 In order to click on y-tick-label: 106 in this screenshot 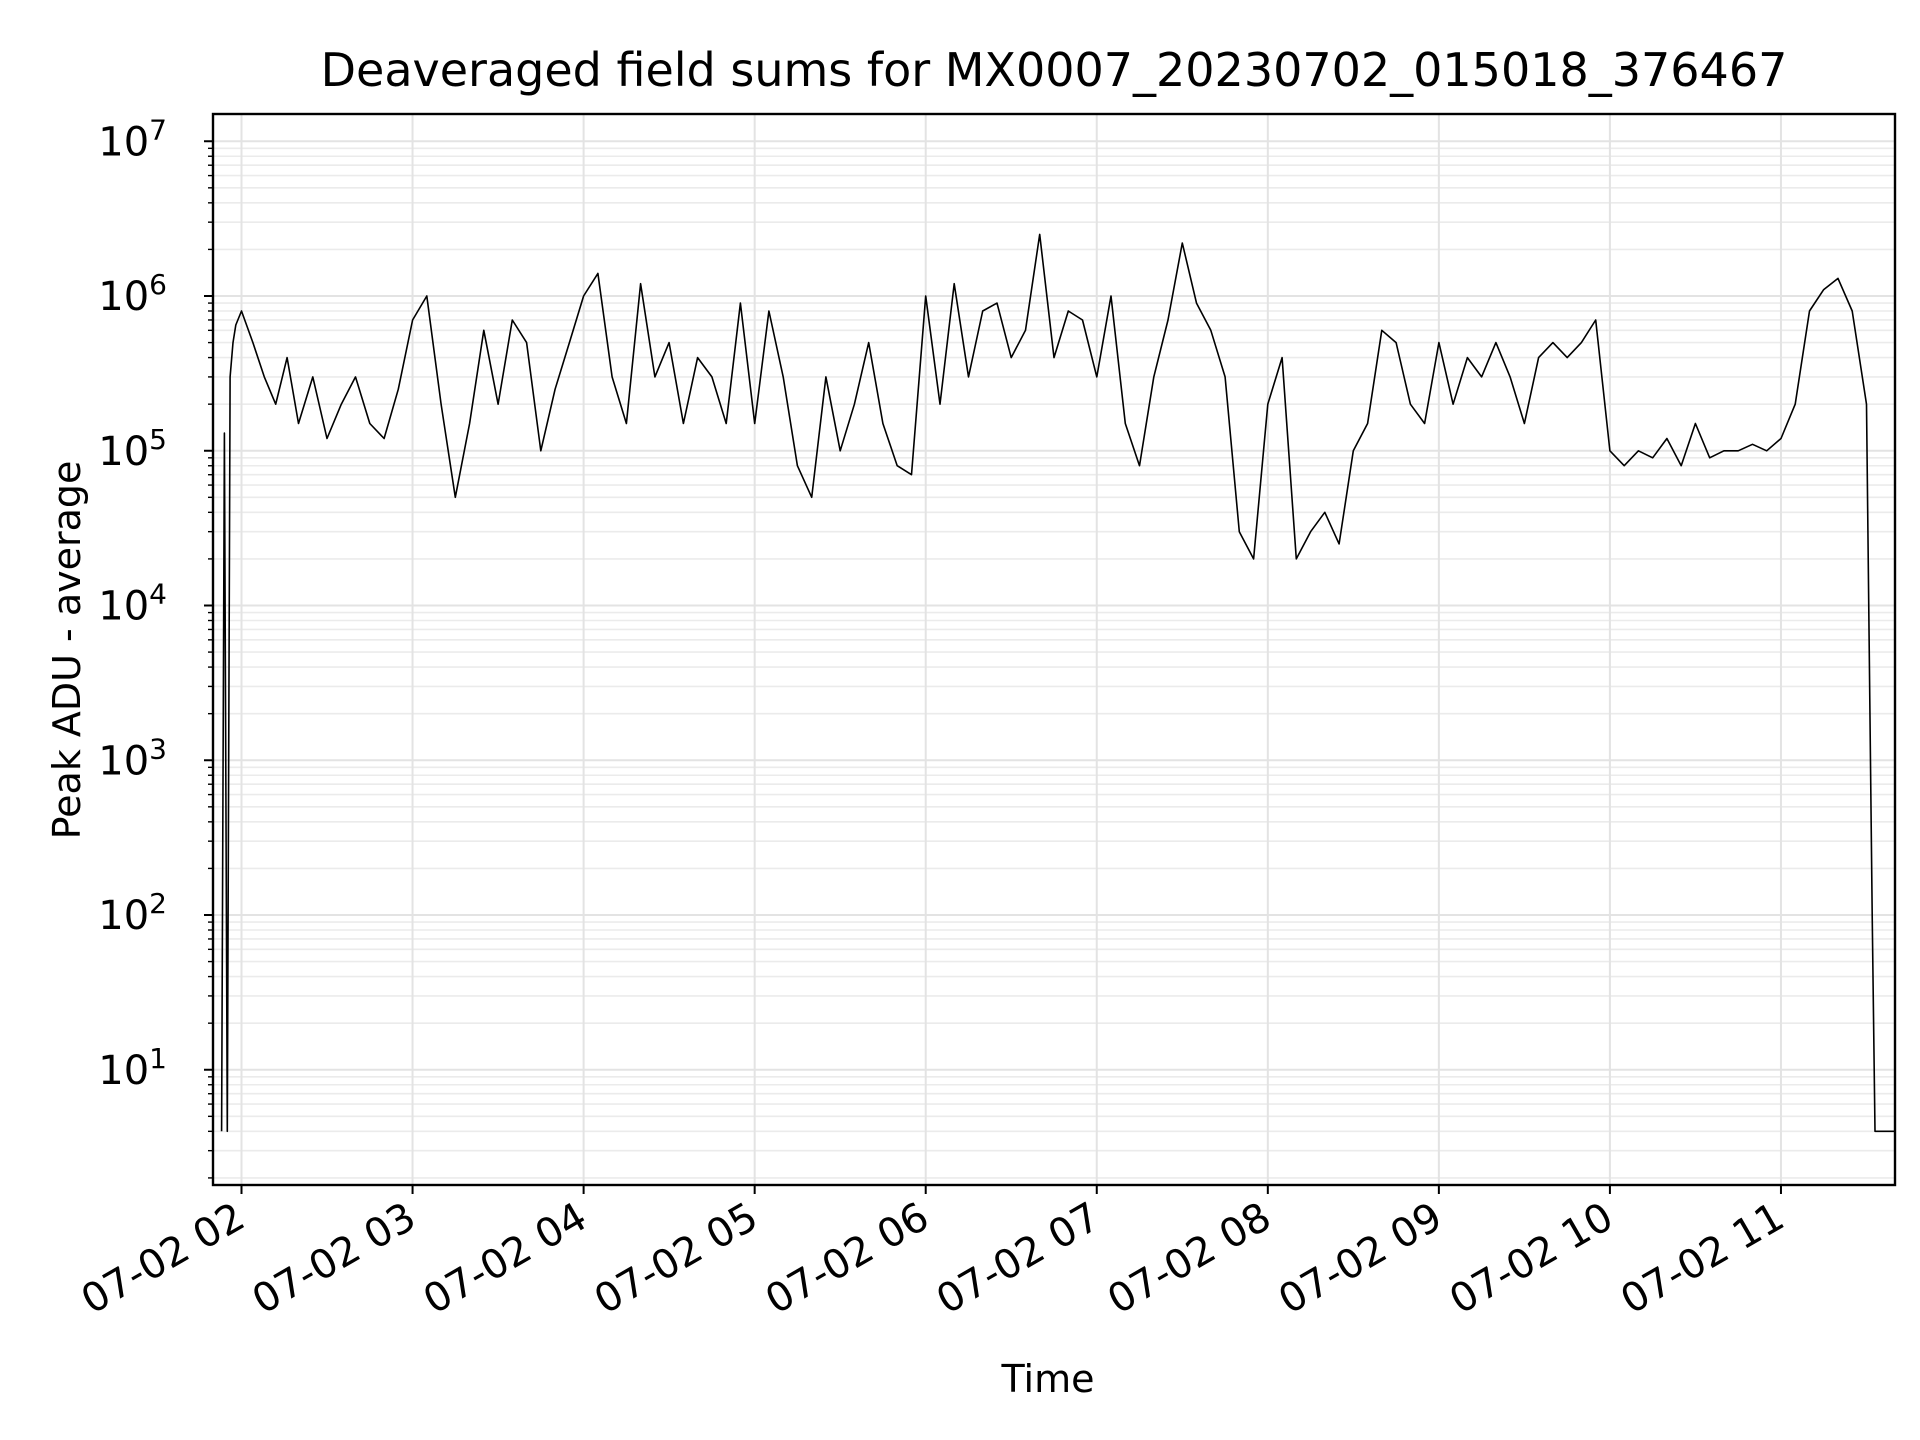, I will do `click(132, 294)`.